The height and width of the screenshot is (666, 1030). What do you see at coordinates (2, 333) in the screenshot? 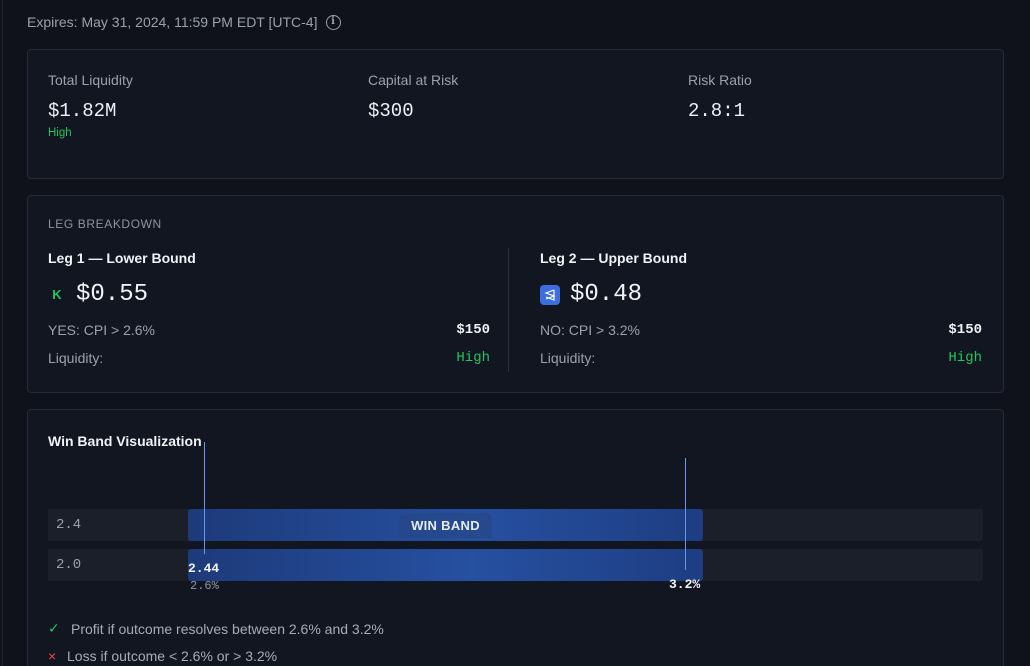
I see `left-border` at bounding box center [2, 333].